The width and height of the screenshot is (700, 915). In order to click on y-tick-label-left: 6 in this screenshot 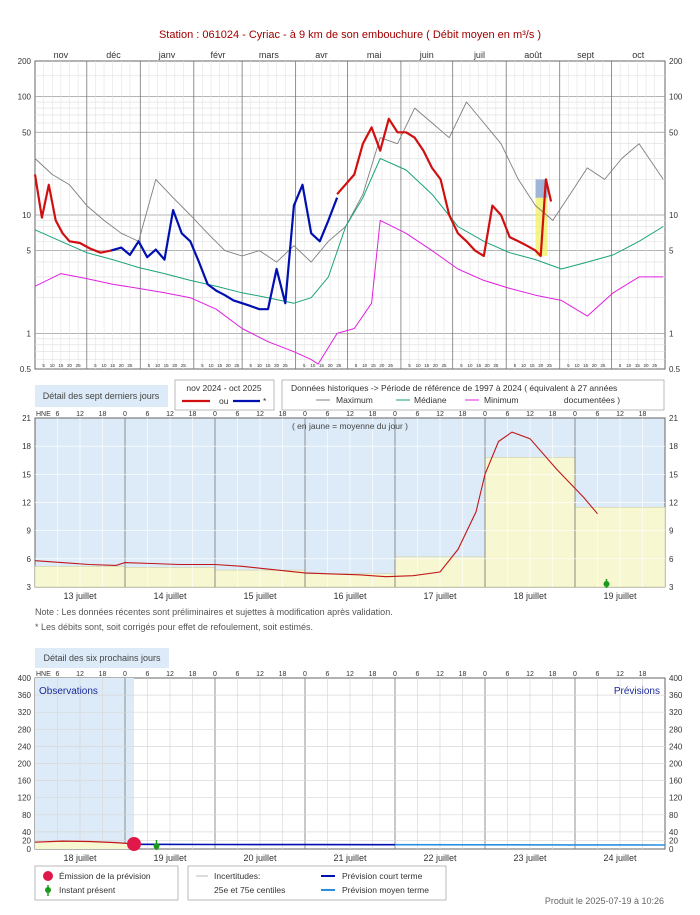, I will do `click(29, 559)`.